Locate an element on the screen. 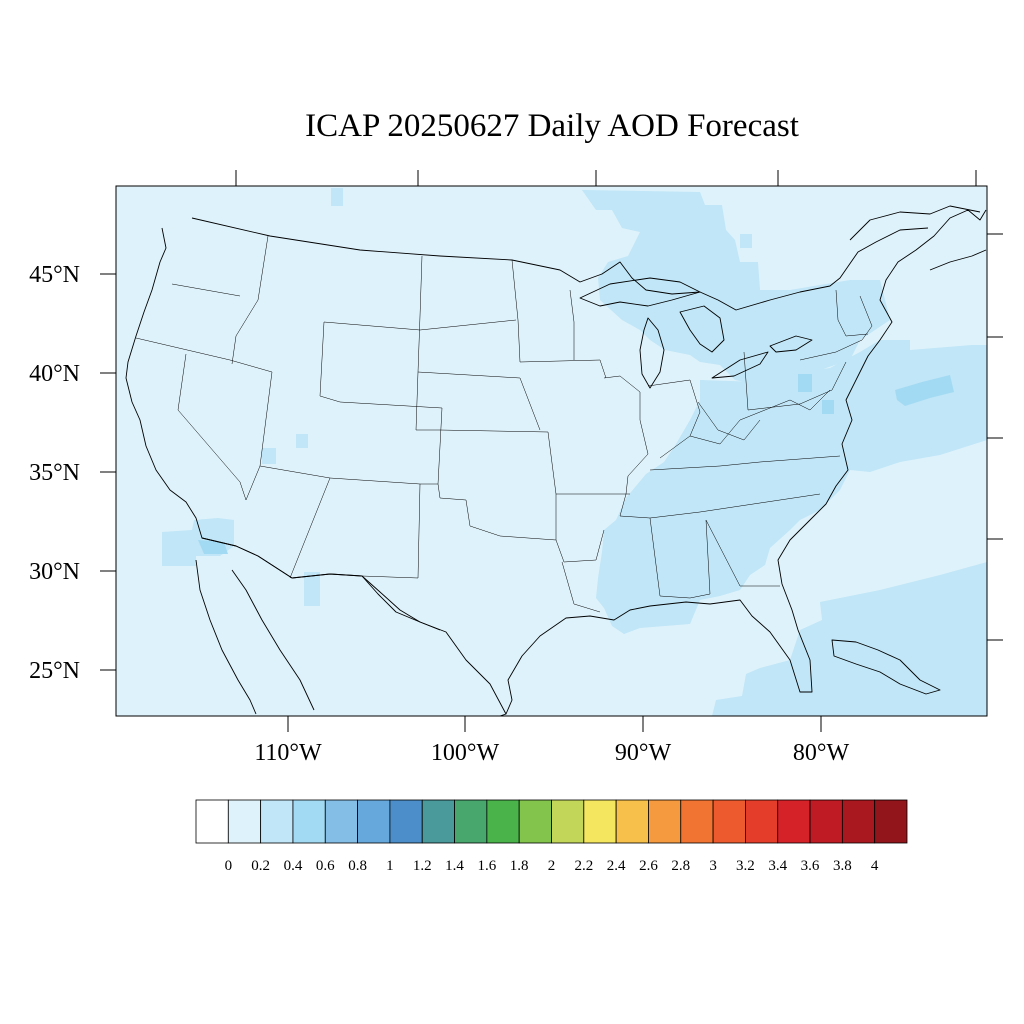 The image size is (1024, 1024). aod-colorbar is located at coordinates (551, 821).